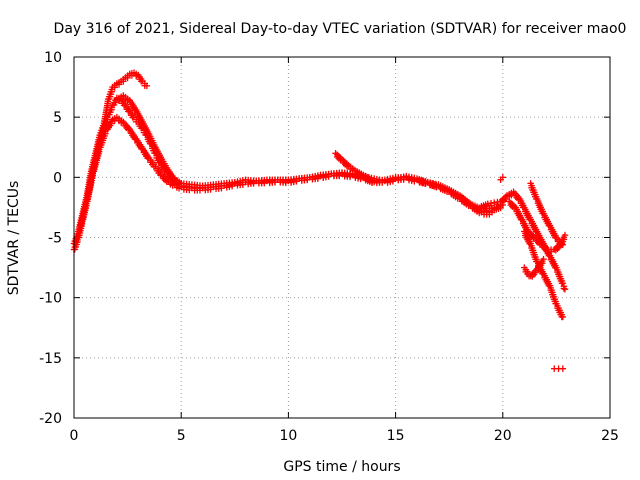 Image resolution: width=640 pixels, height=480 pixels. I want to click on y-tick-label: -15, so click(50, 359).